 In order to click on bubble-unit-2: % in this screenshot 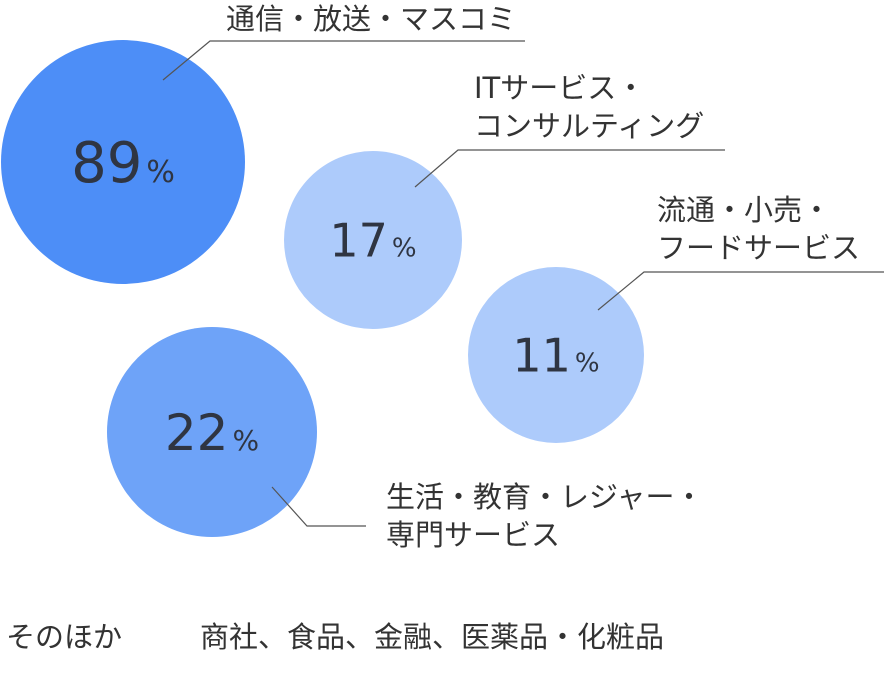, I will do `click(404, 249)`.